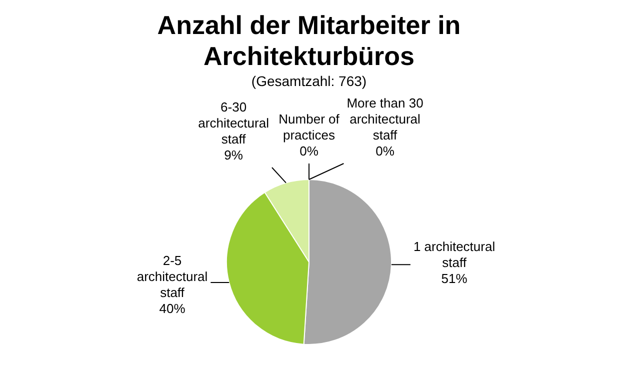 The image size is (618, 366). What do you see at coordinates (309, 40) in the screenshot?
I see `chart-title: Anzahl der Mitarbeiter in Architekturbüros` at bounding box center [309, 40].